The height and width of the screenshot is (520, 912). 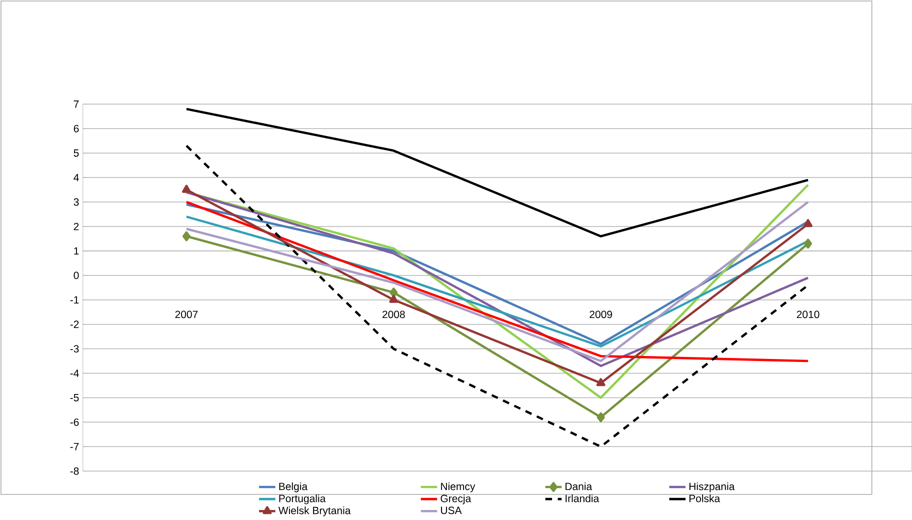 What do you see at coordinates (704, 498) in the screenshot?
I see `legend-label: Polska` at bounding box center [704, 498].